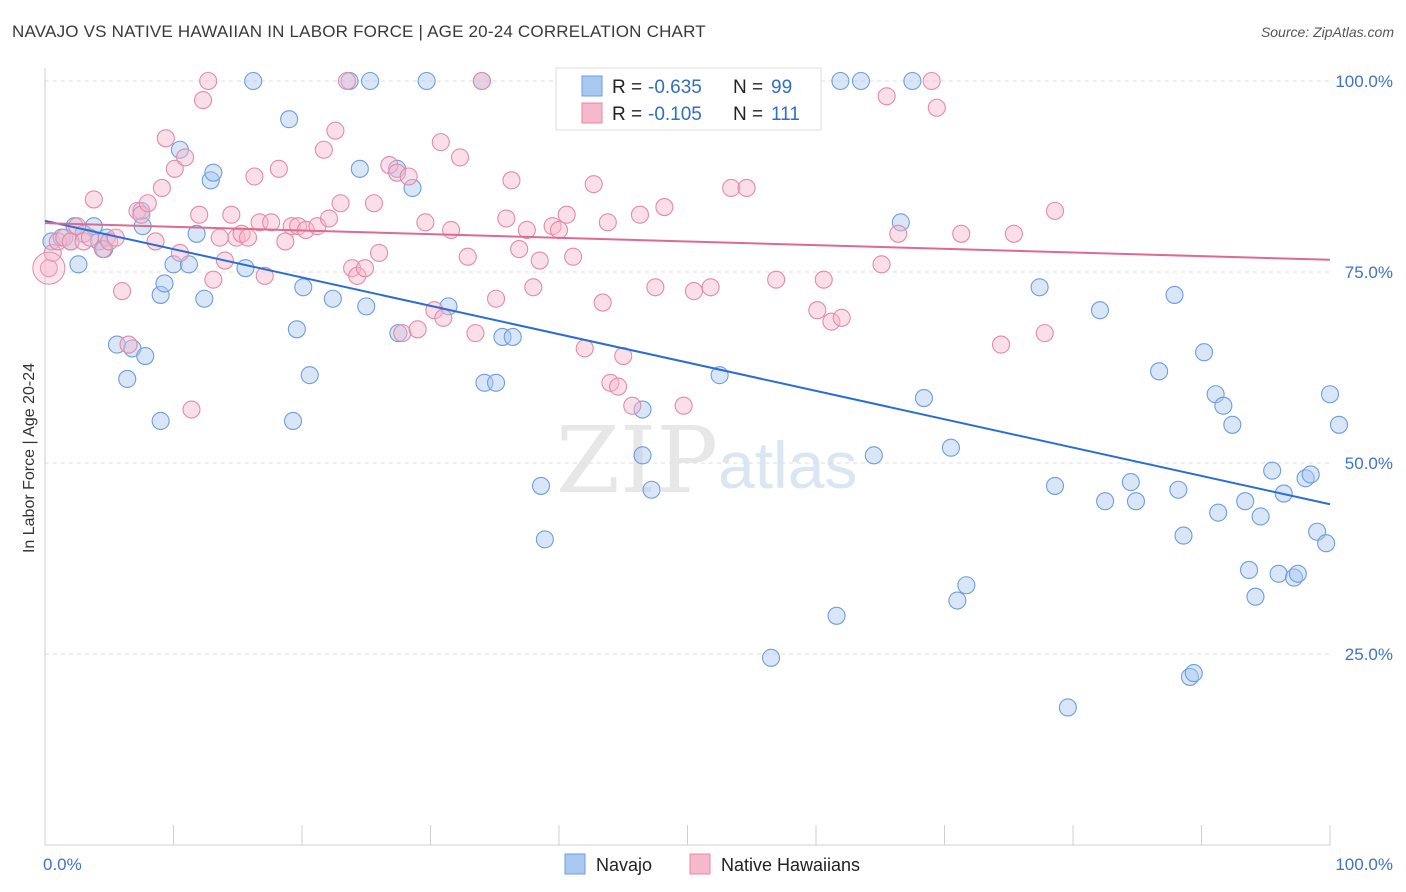 This screenshot has width=1406, height=892. What do you see at coordinates (592, 113) in the screenshot?
I see `legend-swatch-native-hawaiians` at bounding box center [592, 113].